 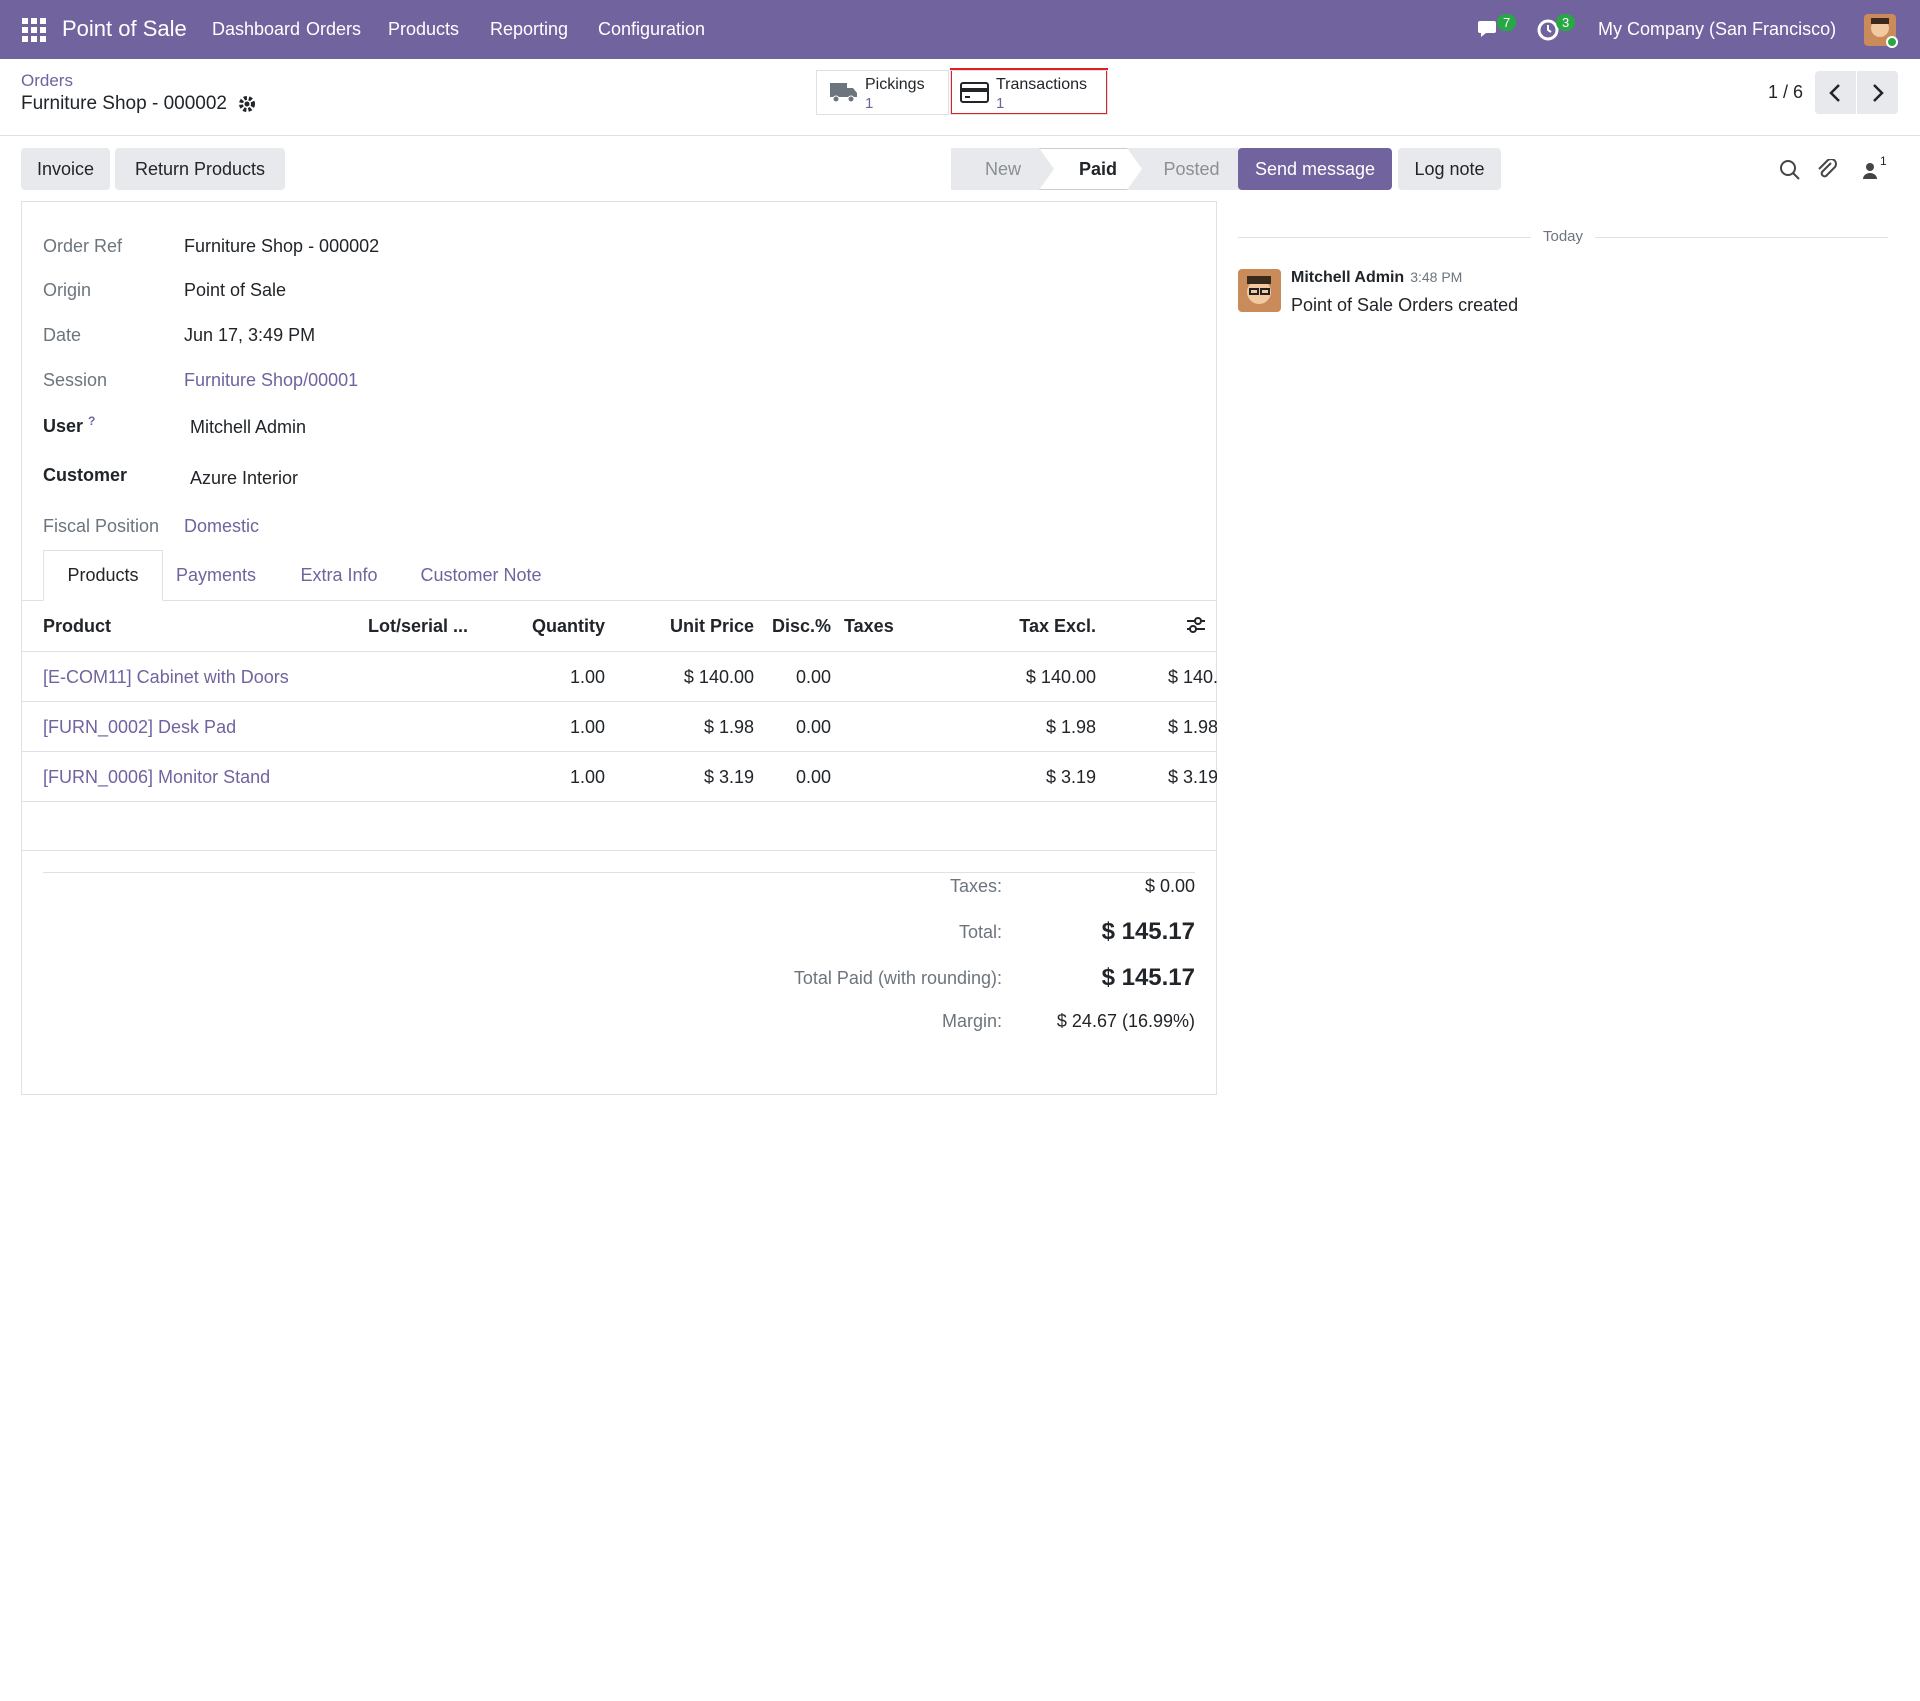 What do you see at coordinates (1003, 169) in the screenshot?
I see `status-stage: New` at bounding box center [1003, 169].